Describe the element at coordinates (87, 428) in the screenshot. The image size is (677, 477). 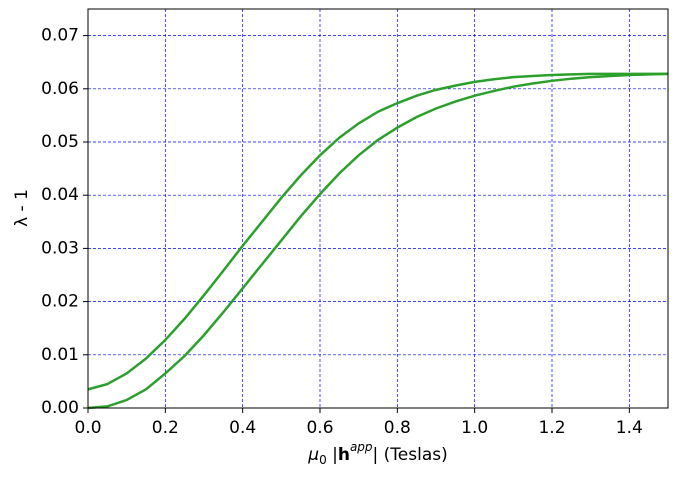
I see `x-tick-label: 0.0` at that location.